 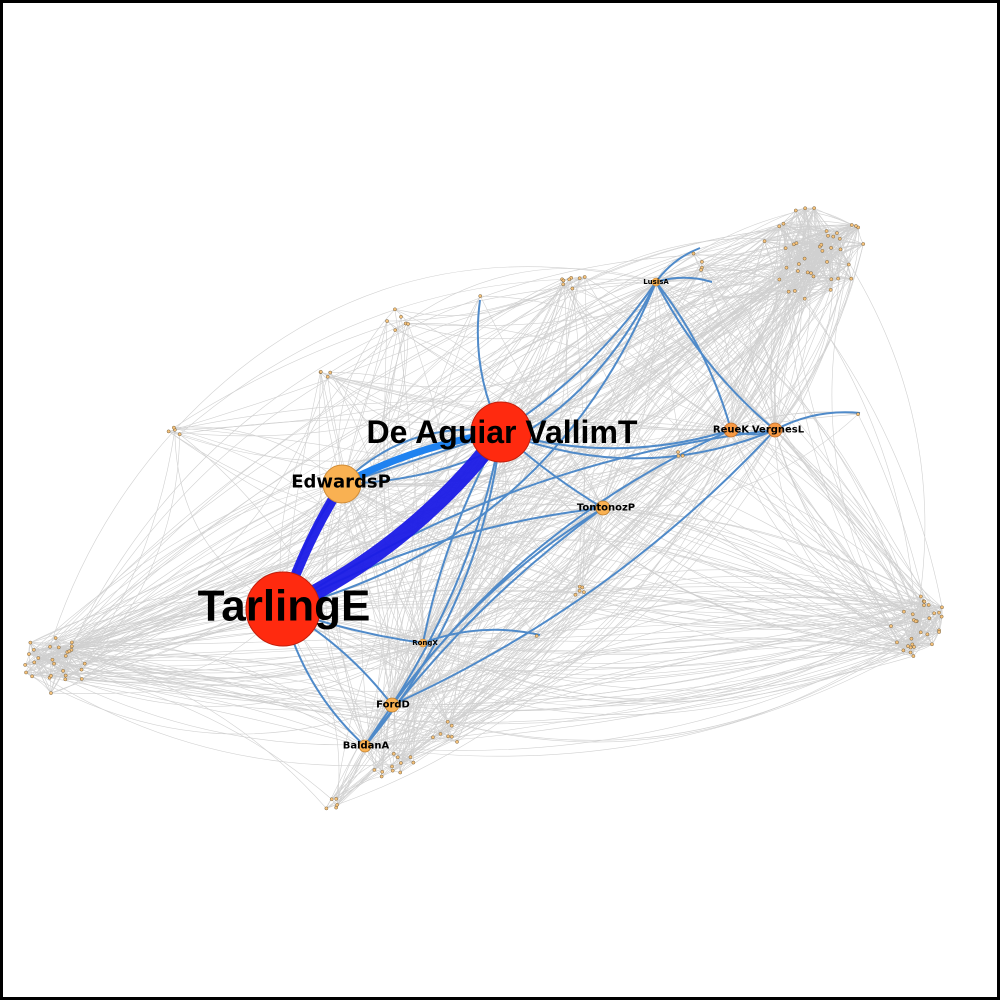 What do you see at coordinates (603, 508) in the screenshot?
I see `node-tontonoz` at bounding box center [603, 508].